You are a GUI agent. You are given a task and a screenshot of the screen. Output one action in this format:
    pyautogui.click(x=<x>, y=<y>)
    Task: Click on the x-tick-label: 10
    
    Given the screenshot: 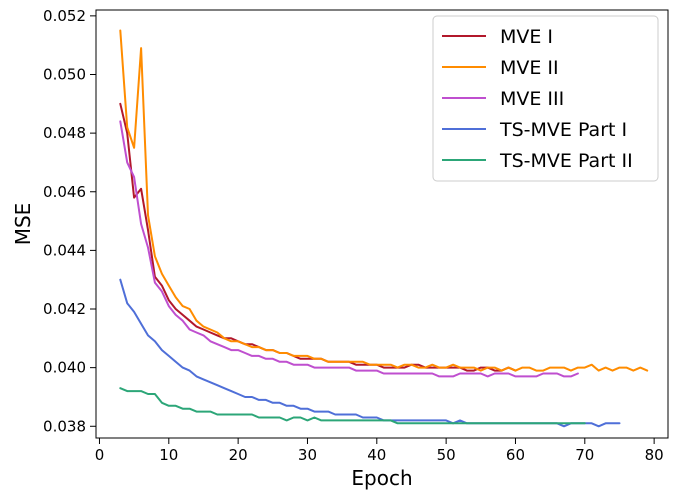 What is the action you would take?
    pyautogui.click(x=168, y=455)
    